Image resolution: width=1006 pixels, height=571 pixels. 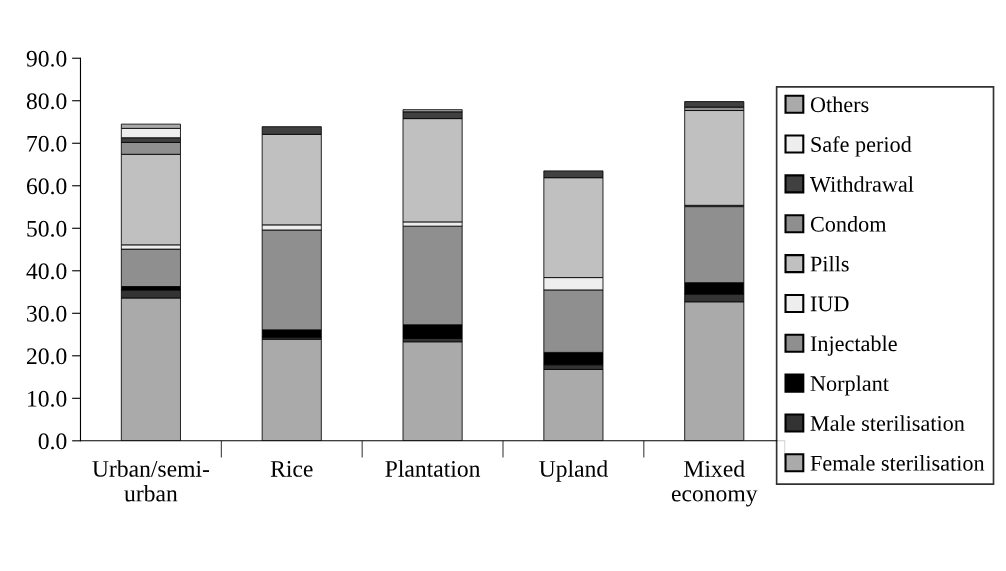 I want to click on y-tick-label: 60.0, so click(x=46, y=186).